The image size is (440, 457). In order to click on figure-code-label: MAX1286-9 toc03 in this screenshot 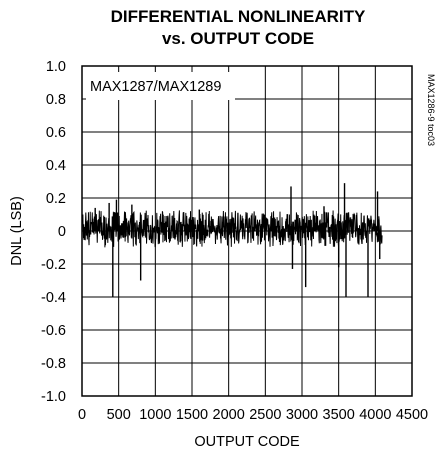, I will do `click(431, 110)`.